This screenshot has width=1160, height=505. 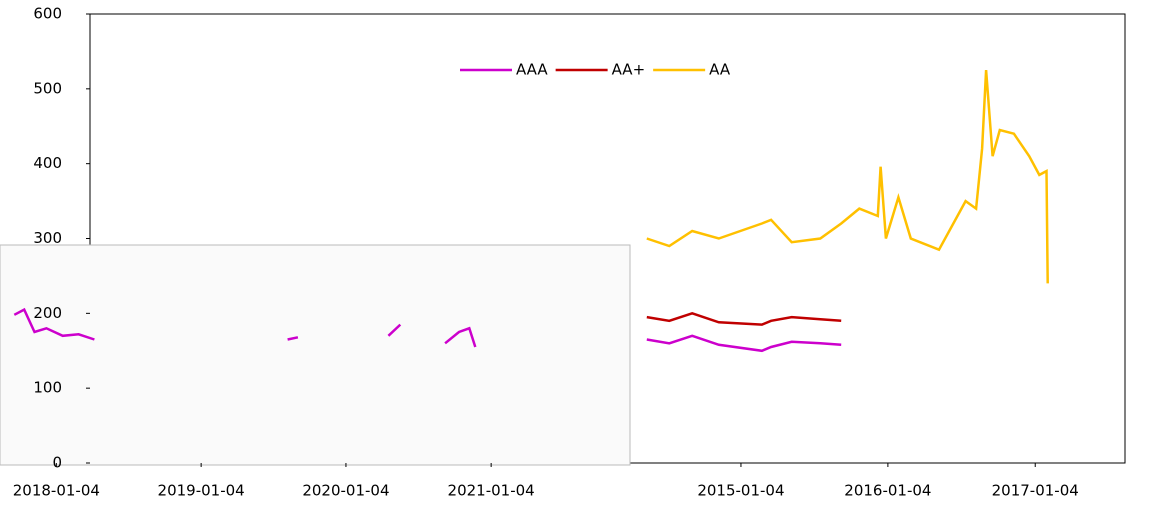 I want to click on y-tick-label: 100, so click(x=47, y=388).